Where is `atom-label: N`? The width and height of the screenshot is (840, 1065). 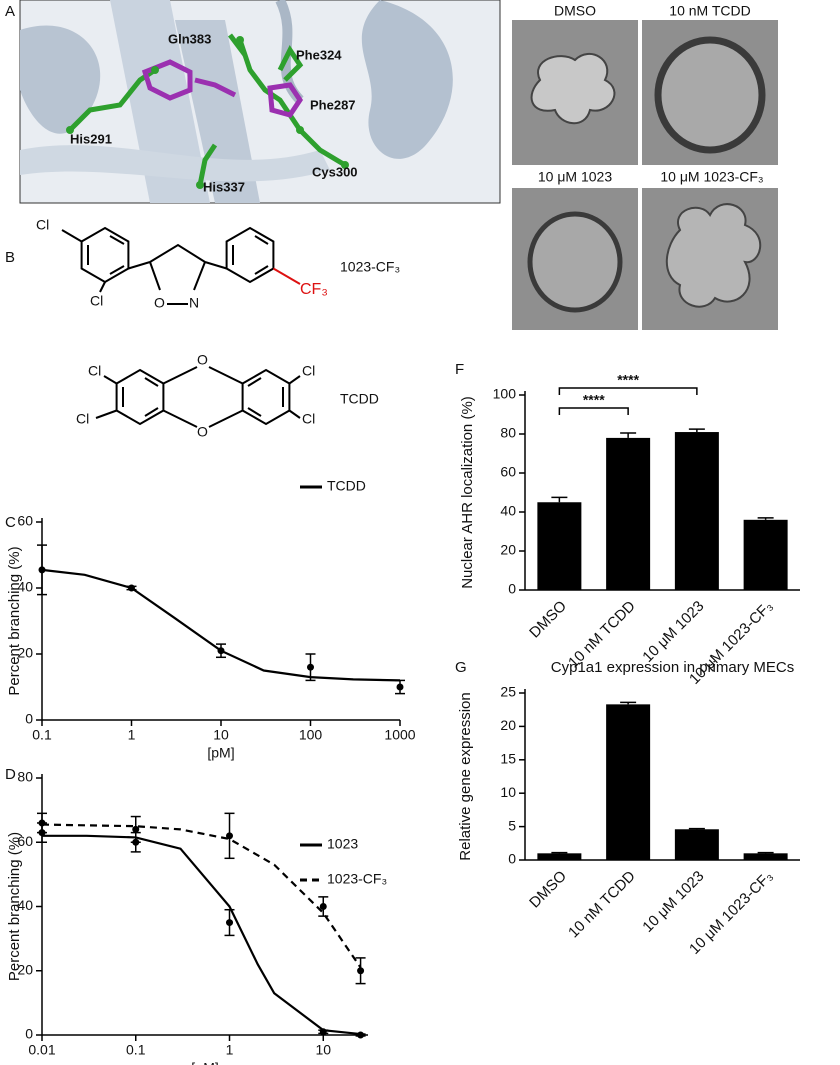 atom-label: N is located at coordinates (194, 303).